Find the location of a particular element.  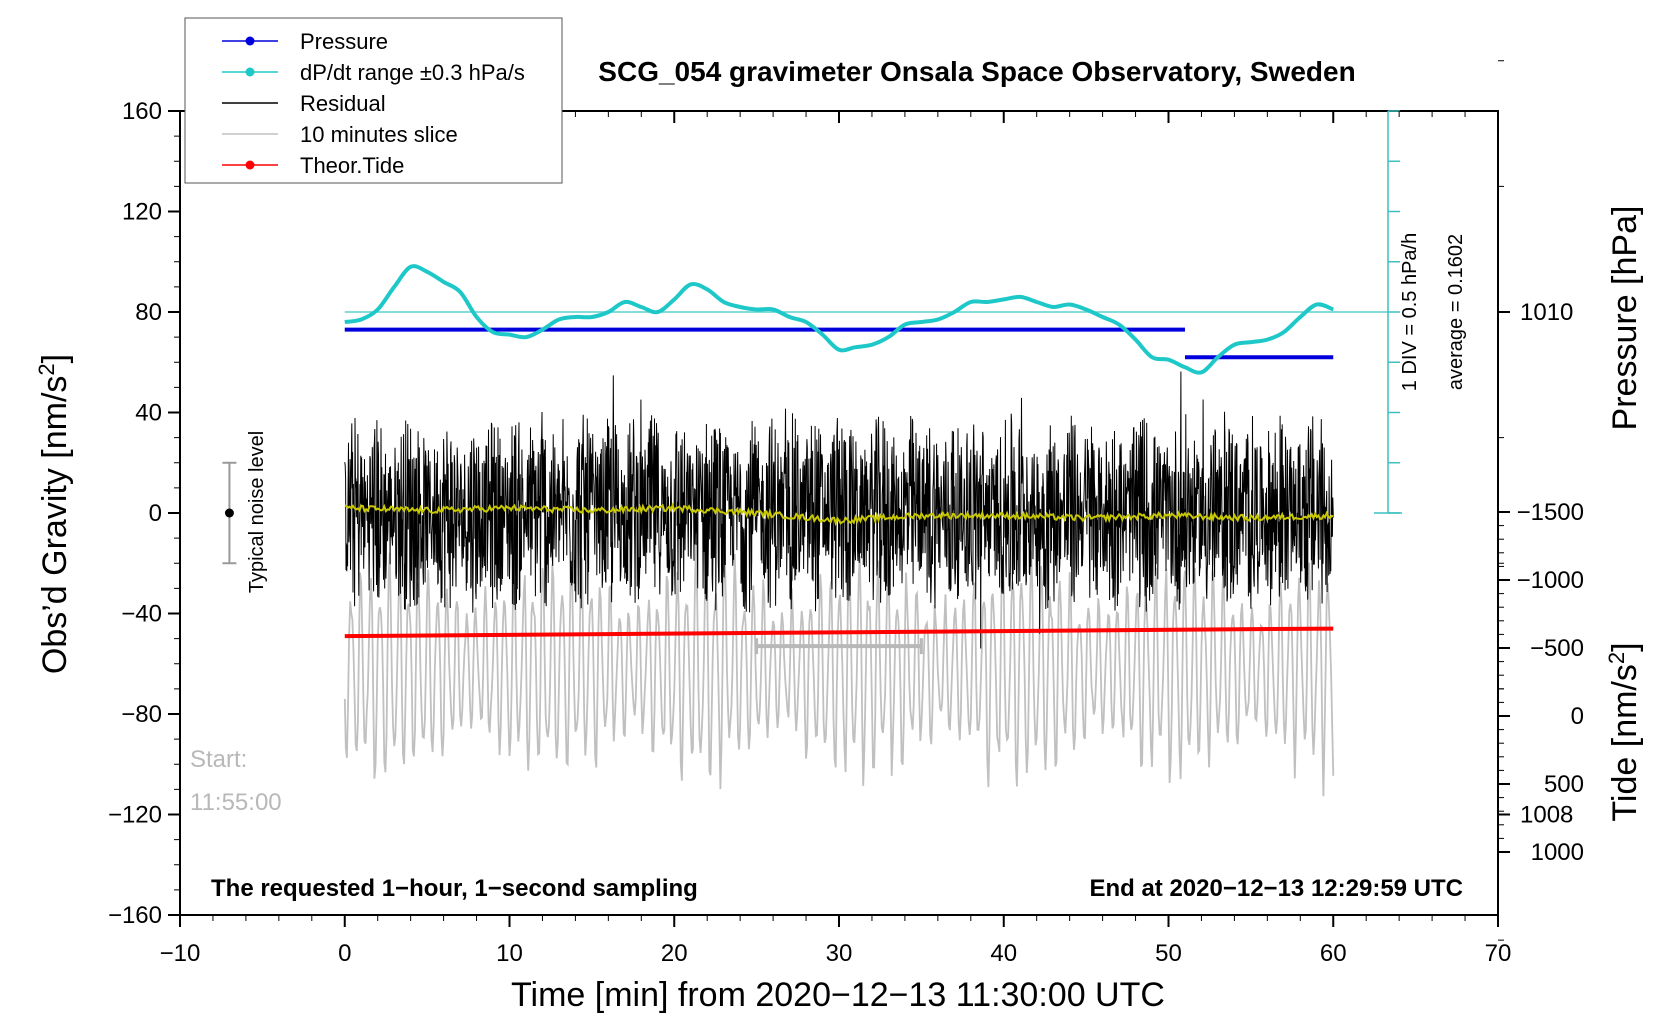

theor-tide-line is located at coordinates (839, 632).